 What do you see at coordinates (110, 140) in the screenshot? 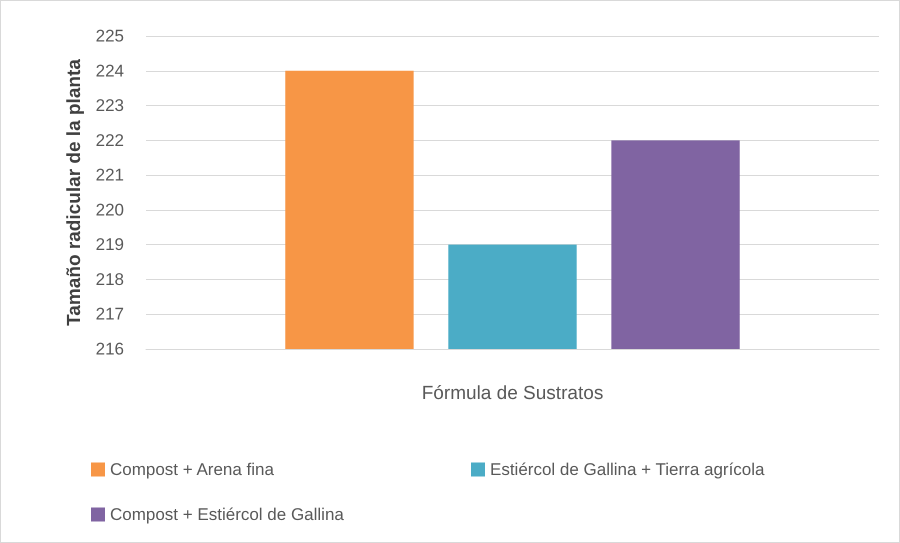
I see `y-tick-label: 222` at bounding box center [110, 140].